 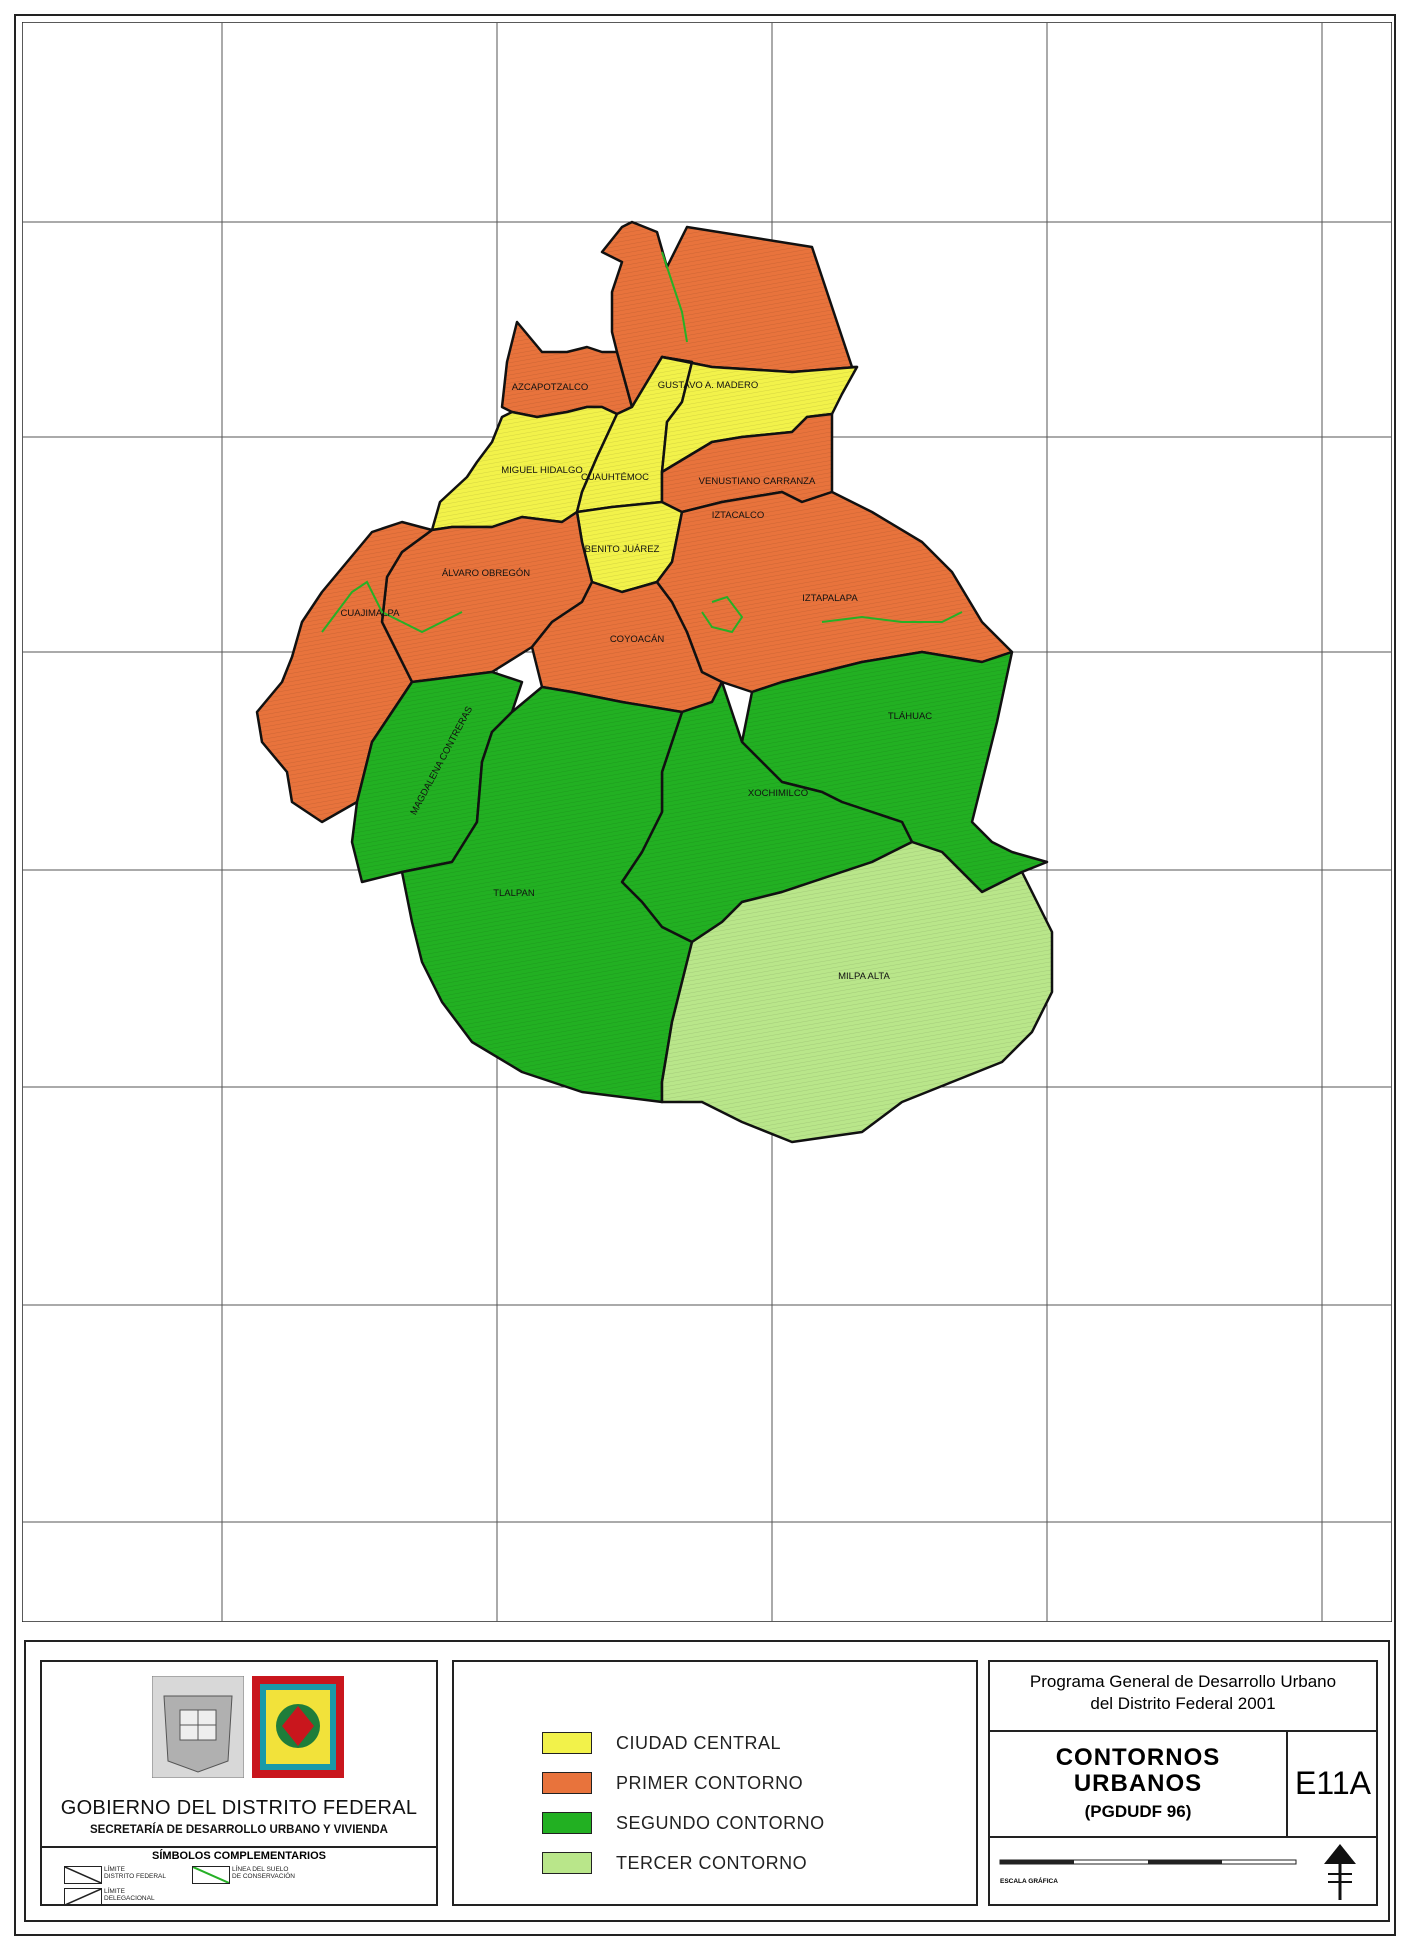 What do you see at coordinates (1183, 1681) in the screenshot?
I see `program-title-line1: Programa General de Desarrollo Urbano` at bounding box center [1183, 1681].